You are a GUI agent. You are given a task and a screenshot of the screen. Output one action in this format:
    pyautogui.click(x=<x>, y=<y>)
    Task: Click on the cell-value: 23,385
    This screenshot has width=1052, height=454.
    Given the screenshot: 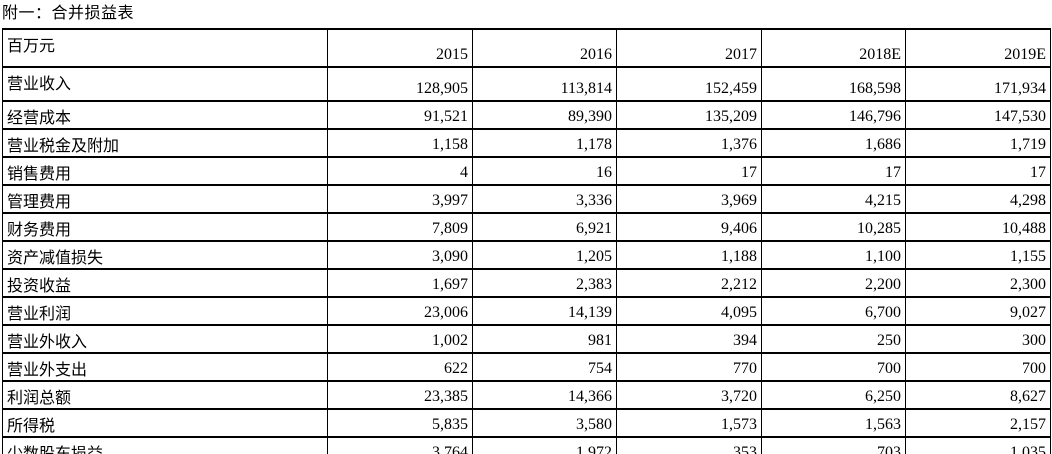 What is the action you would take?
    pyautogui.click(x=400, y=395)
    